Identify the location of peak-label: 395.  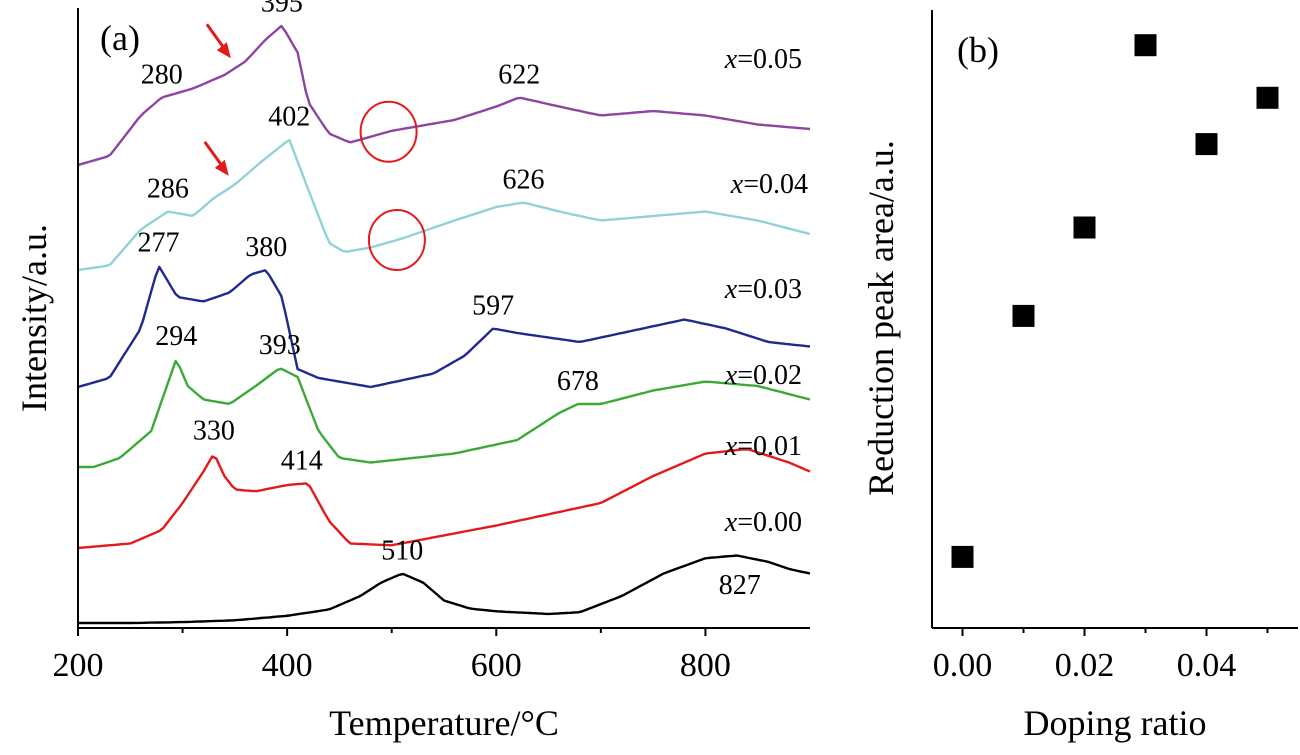
(282, 9).